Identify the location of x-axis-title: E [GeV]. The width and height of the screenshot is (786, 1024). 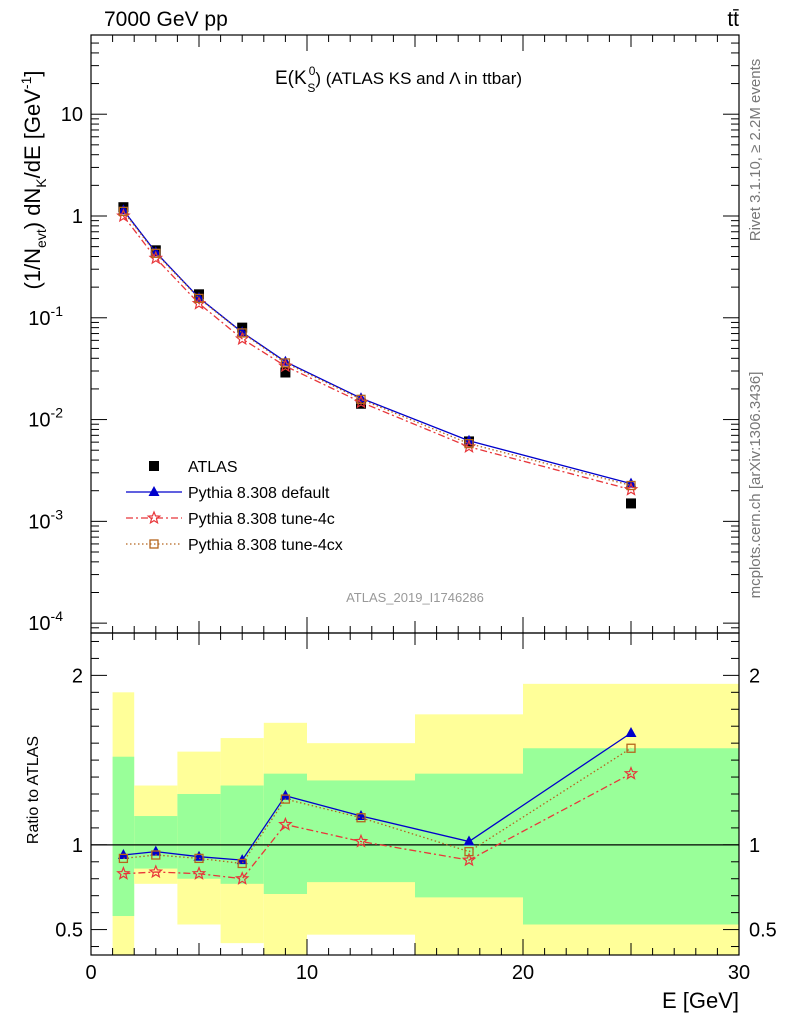
(700, 1000).